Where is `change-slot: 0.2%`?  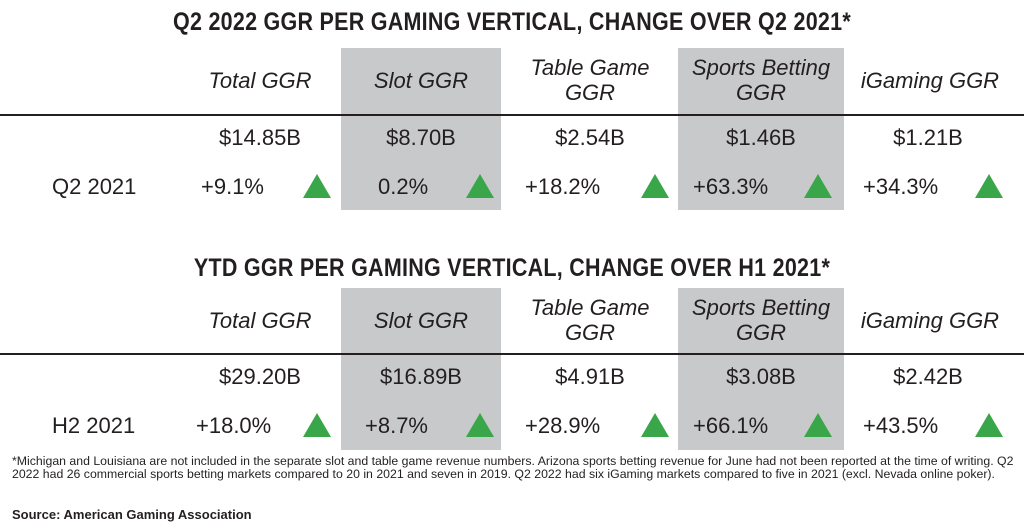
change-slot: 0.2% is located at coordinates (403, 186).